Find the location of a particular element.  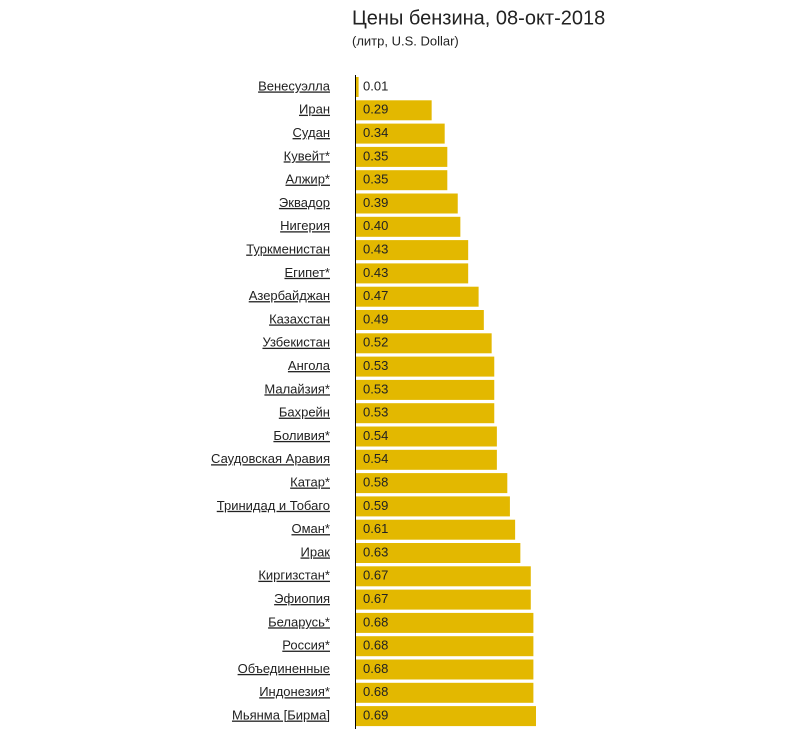

category-link: Индонезия* is located at coordinates (294, 691).